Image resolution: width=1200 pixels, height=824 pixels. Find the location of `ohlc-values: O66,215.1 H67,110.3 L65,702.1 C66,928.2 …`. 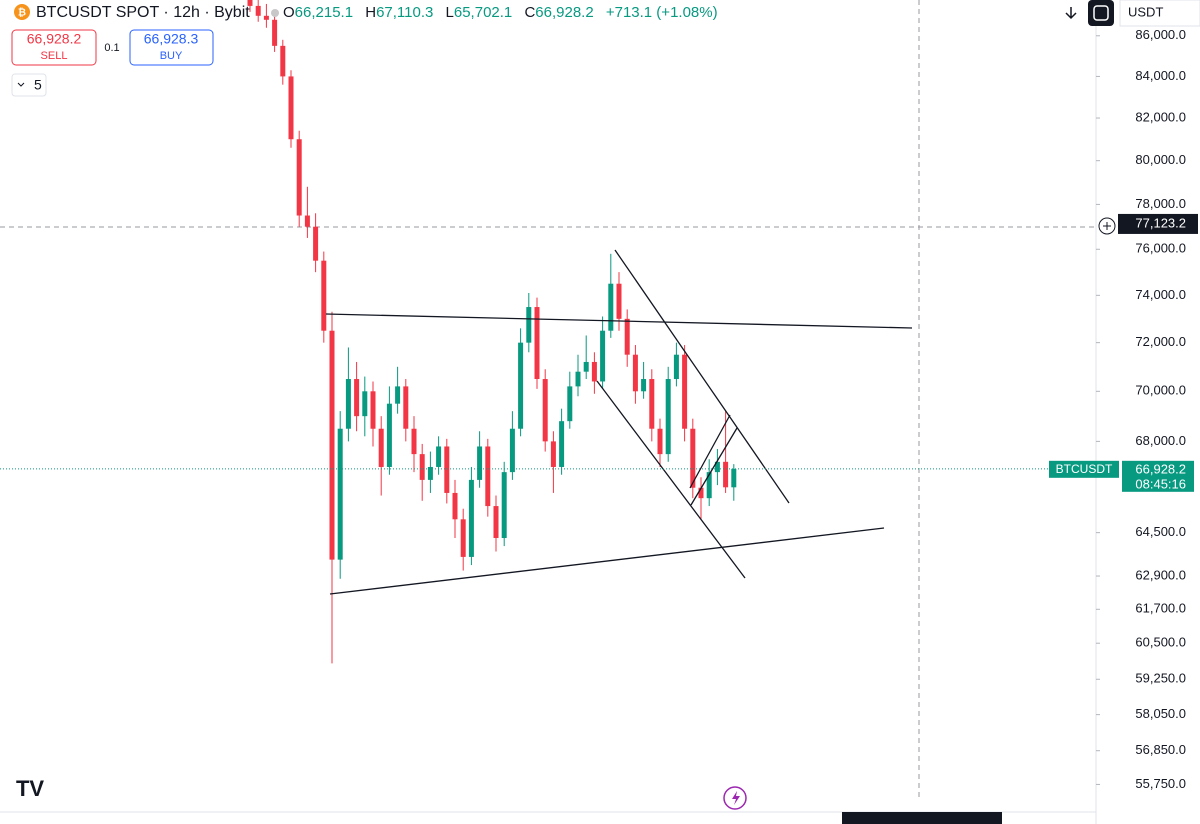

ohlc-values: O66,215.1 H67,110.3 L65,702.1 C66,928.2 … is located at coordinates (500, 12).